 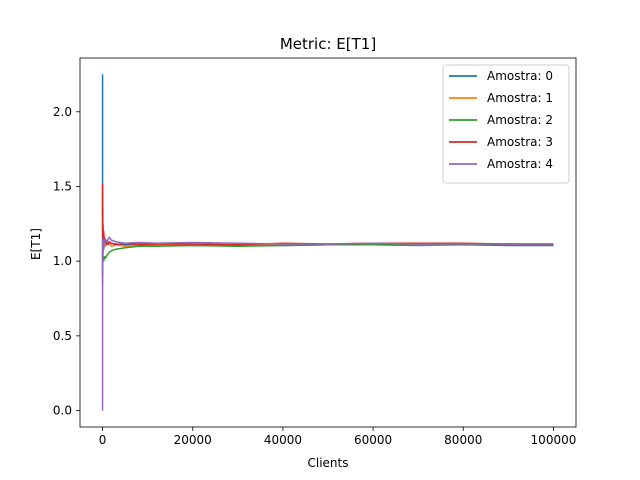 What do you see at coordinates (554, 440) in the screenshot?
I see `x-tick-label: 100000` at bounding box center [554, 440].